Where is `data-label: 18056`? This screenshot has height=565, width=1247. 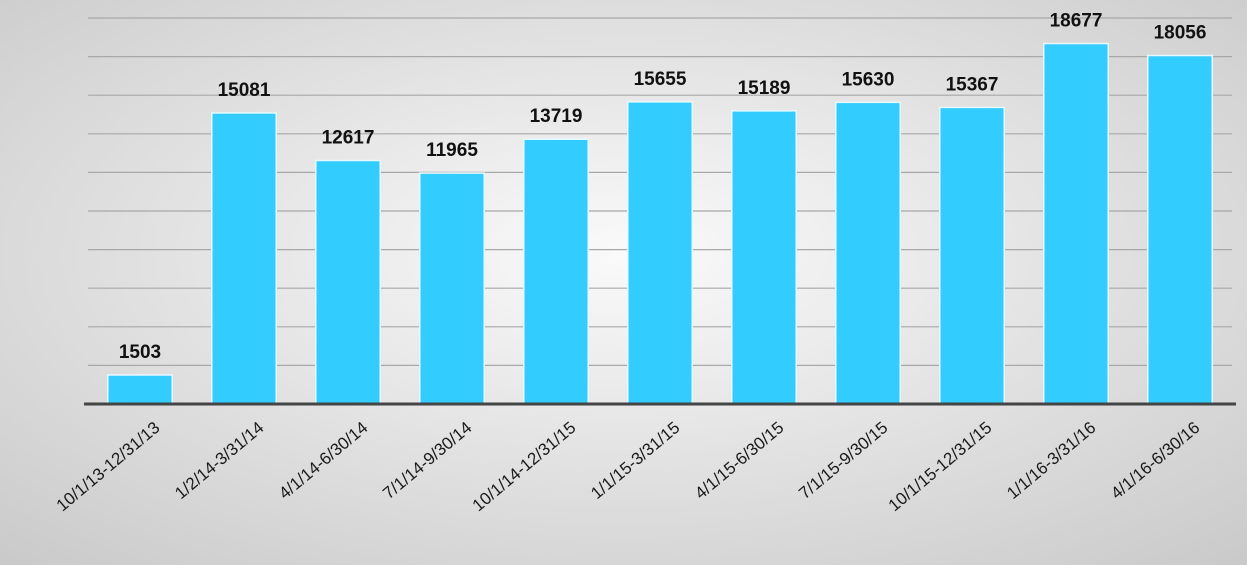
data-label: 18056 is located at coordinates (1180, 33).